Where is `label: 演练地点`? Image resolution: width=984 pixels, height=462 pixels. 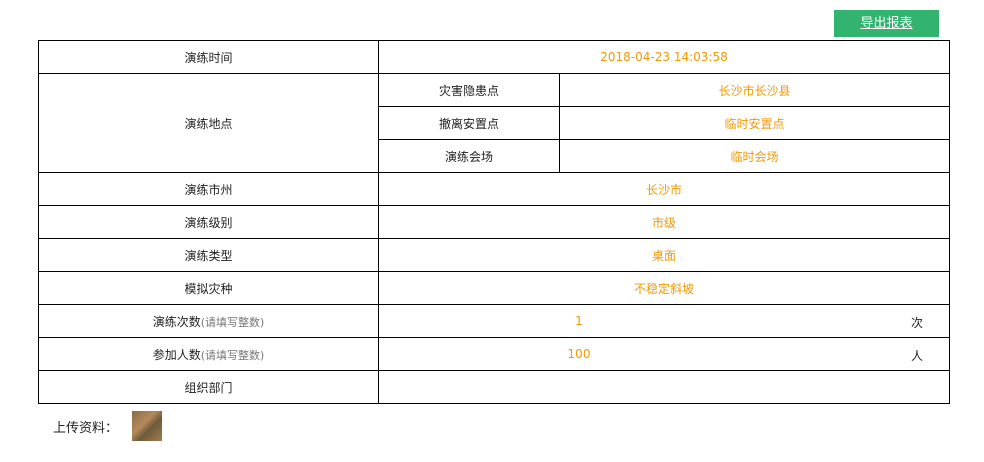
label: 演练地点 is located at coordinates (208, 123).